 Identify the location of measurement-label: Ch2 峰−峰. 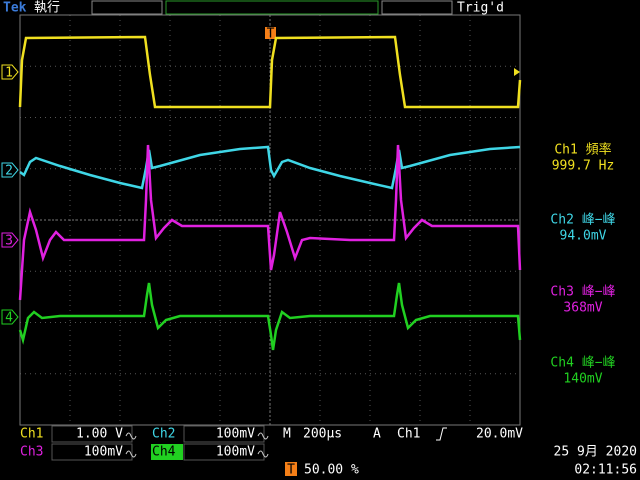
(582, 220).